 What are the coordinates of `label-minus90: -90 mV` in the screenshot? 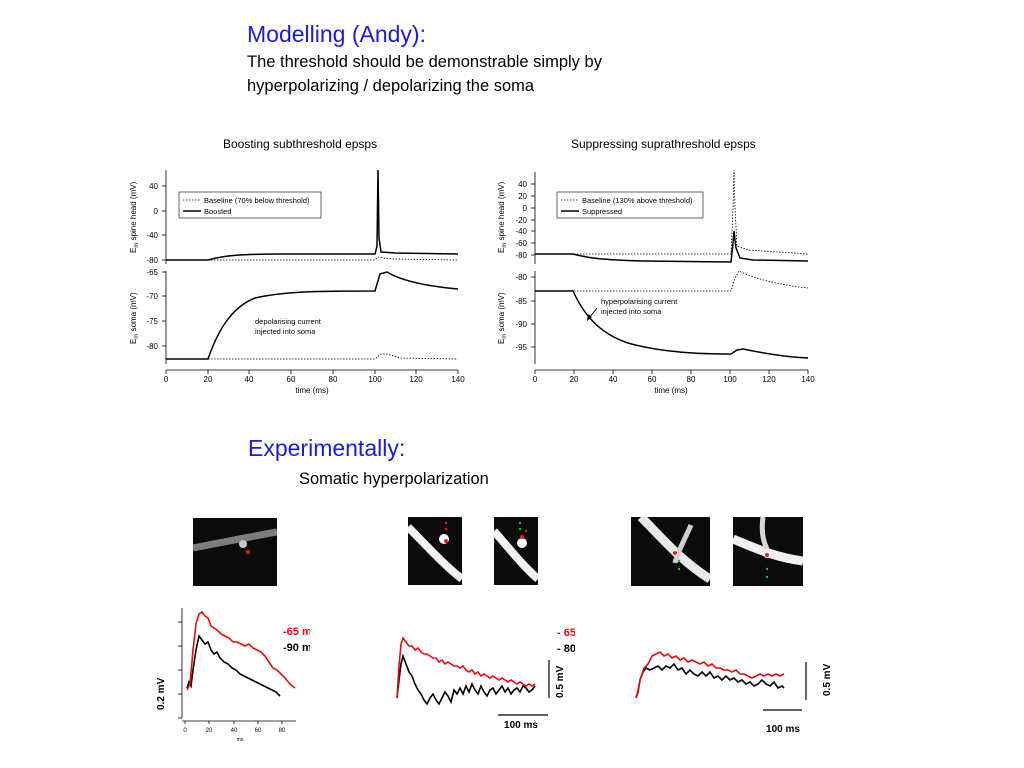 It's located at (296, 648).